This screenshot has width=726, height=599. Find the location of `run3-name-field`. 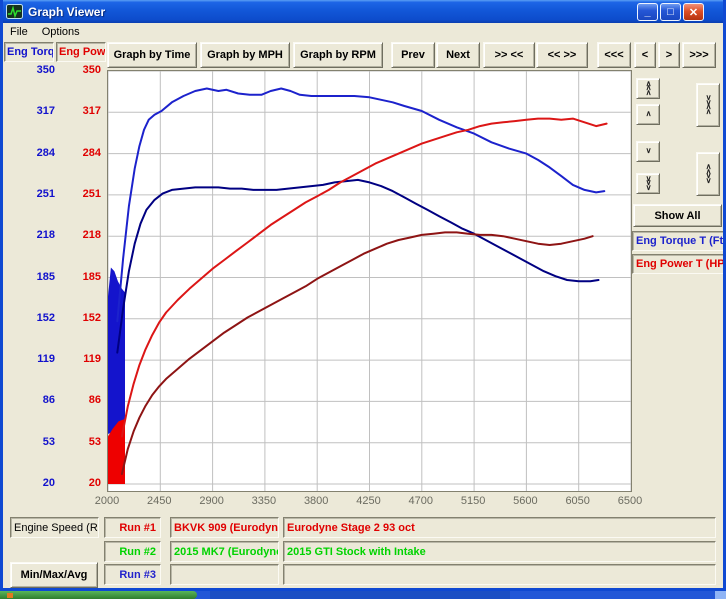

run3-name-field is located at coordinates (224, 574).